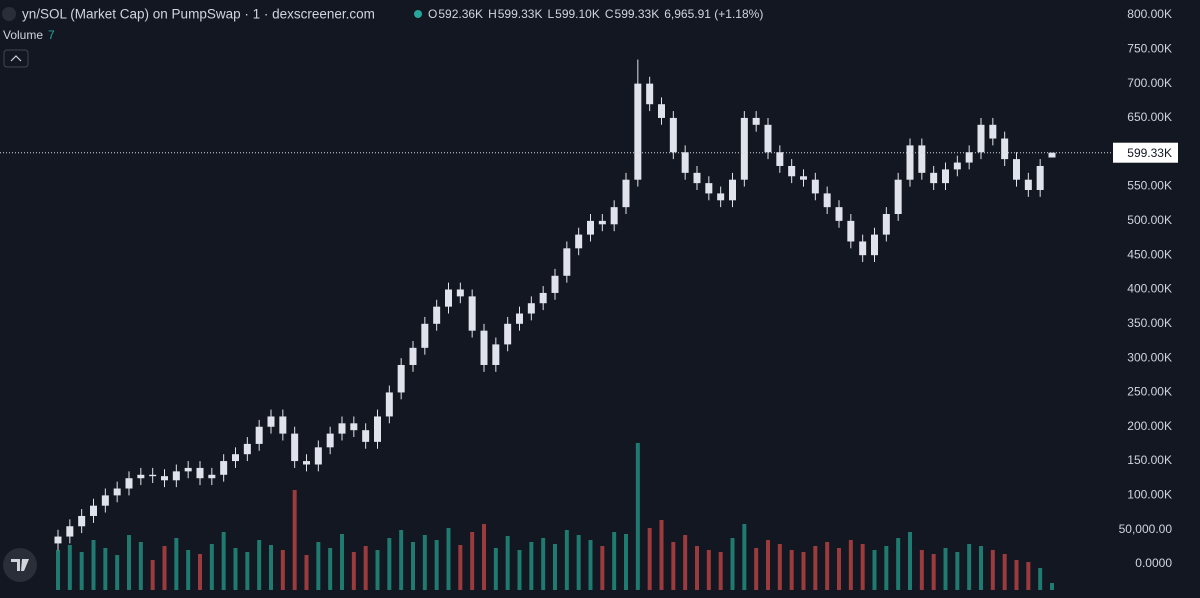  I want to click on ohlc-key: O, so click(432, 14).